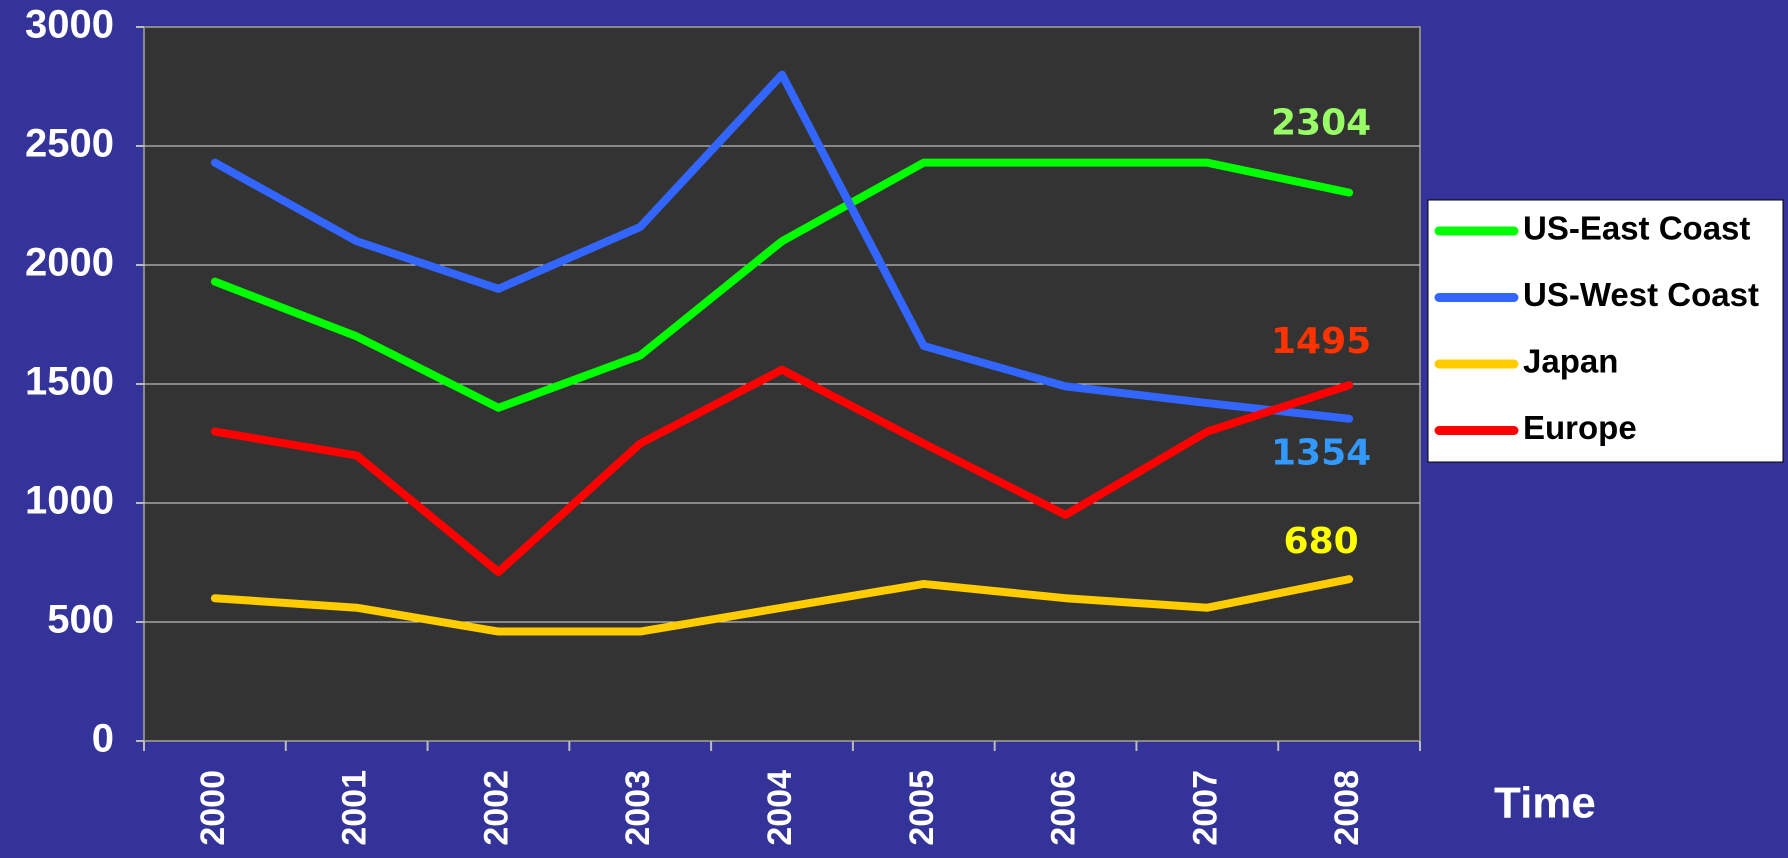 The height and width of the screenshot is (858, 1788). I want to click on y-tick-label: 2500, so click(69, 144).